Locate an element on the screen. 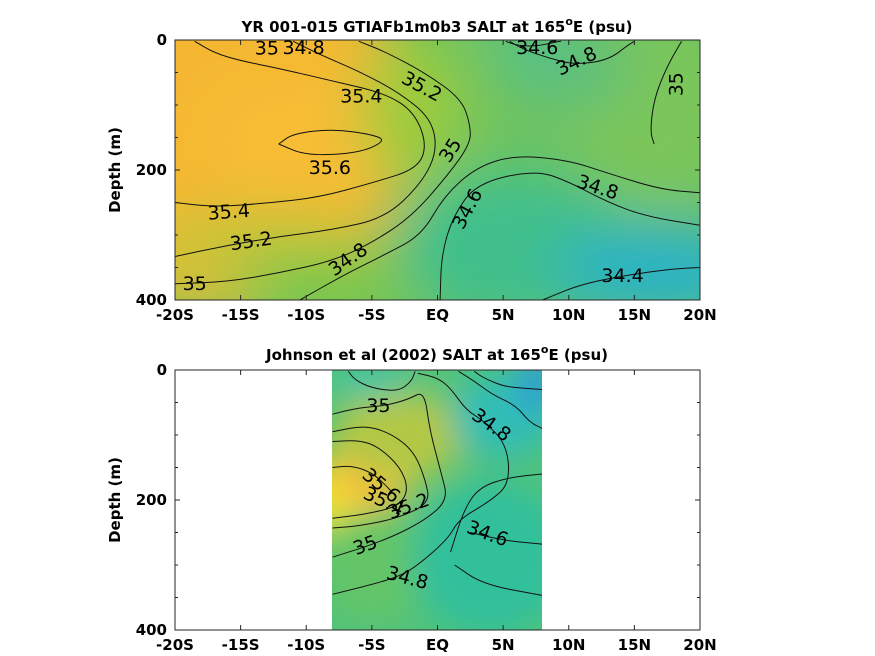 This screenshot has width=875, height=656. top-xtick-label: 10N is located at coordinates (568, 315).